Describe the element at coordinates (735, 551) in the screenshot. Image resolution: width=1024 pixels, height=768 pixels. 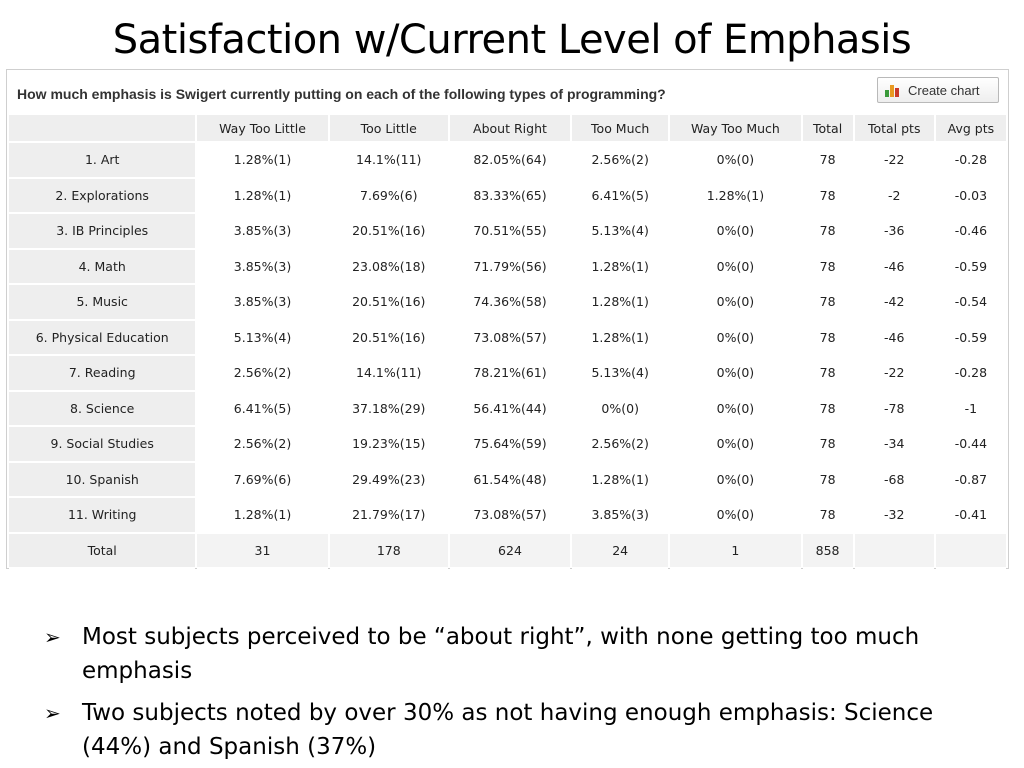
I see `total-cell: 1` at that location.